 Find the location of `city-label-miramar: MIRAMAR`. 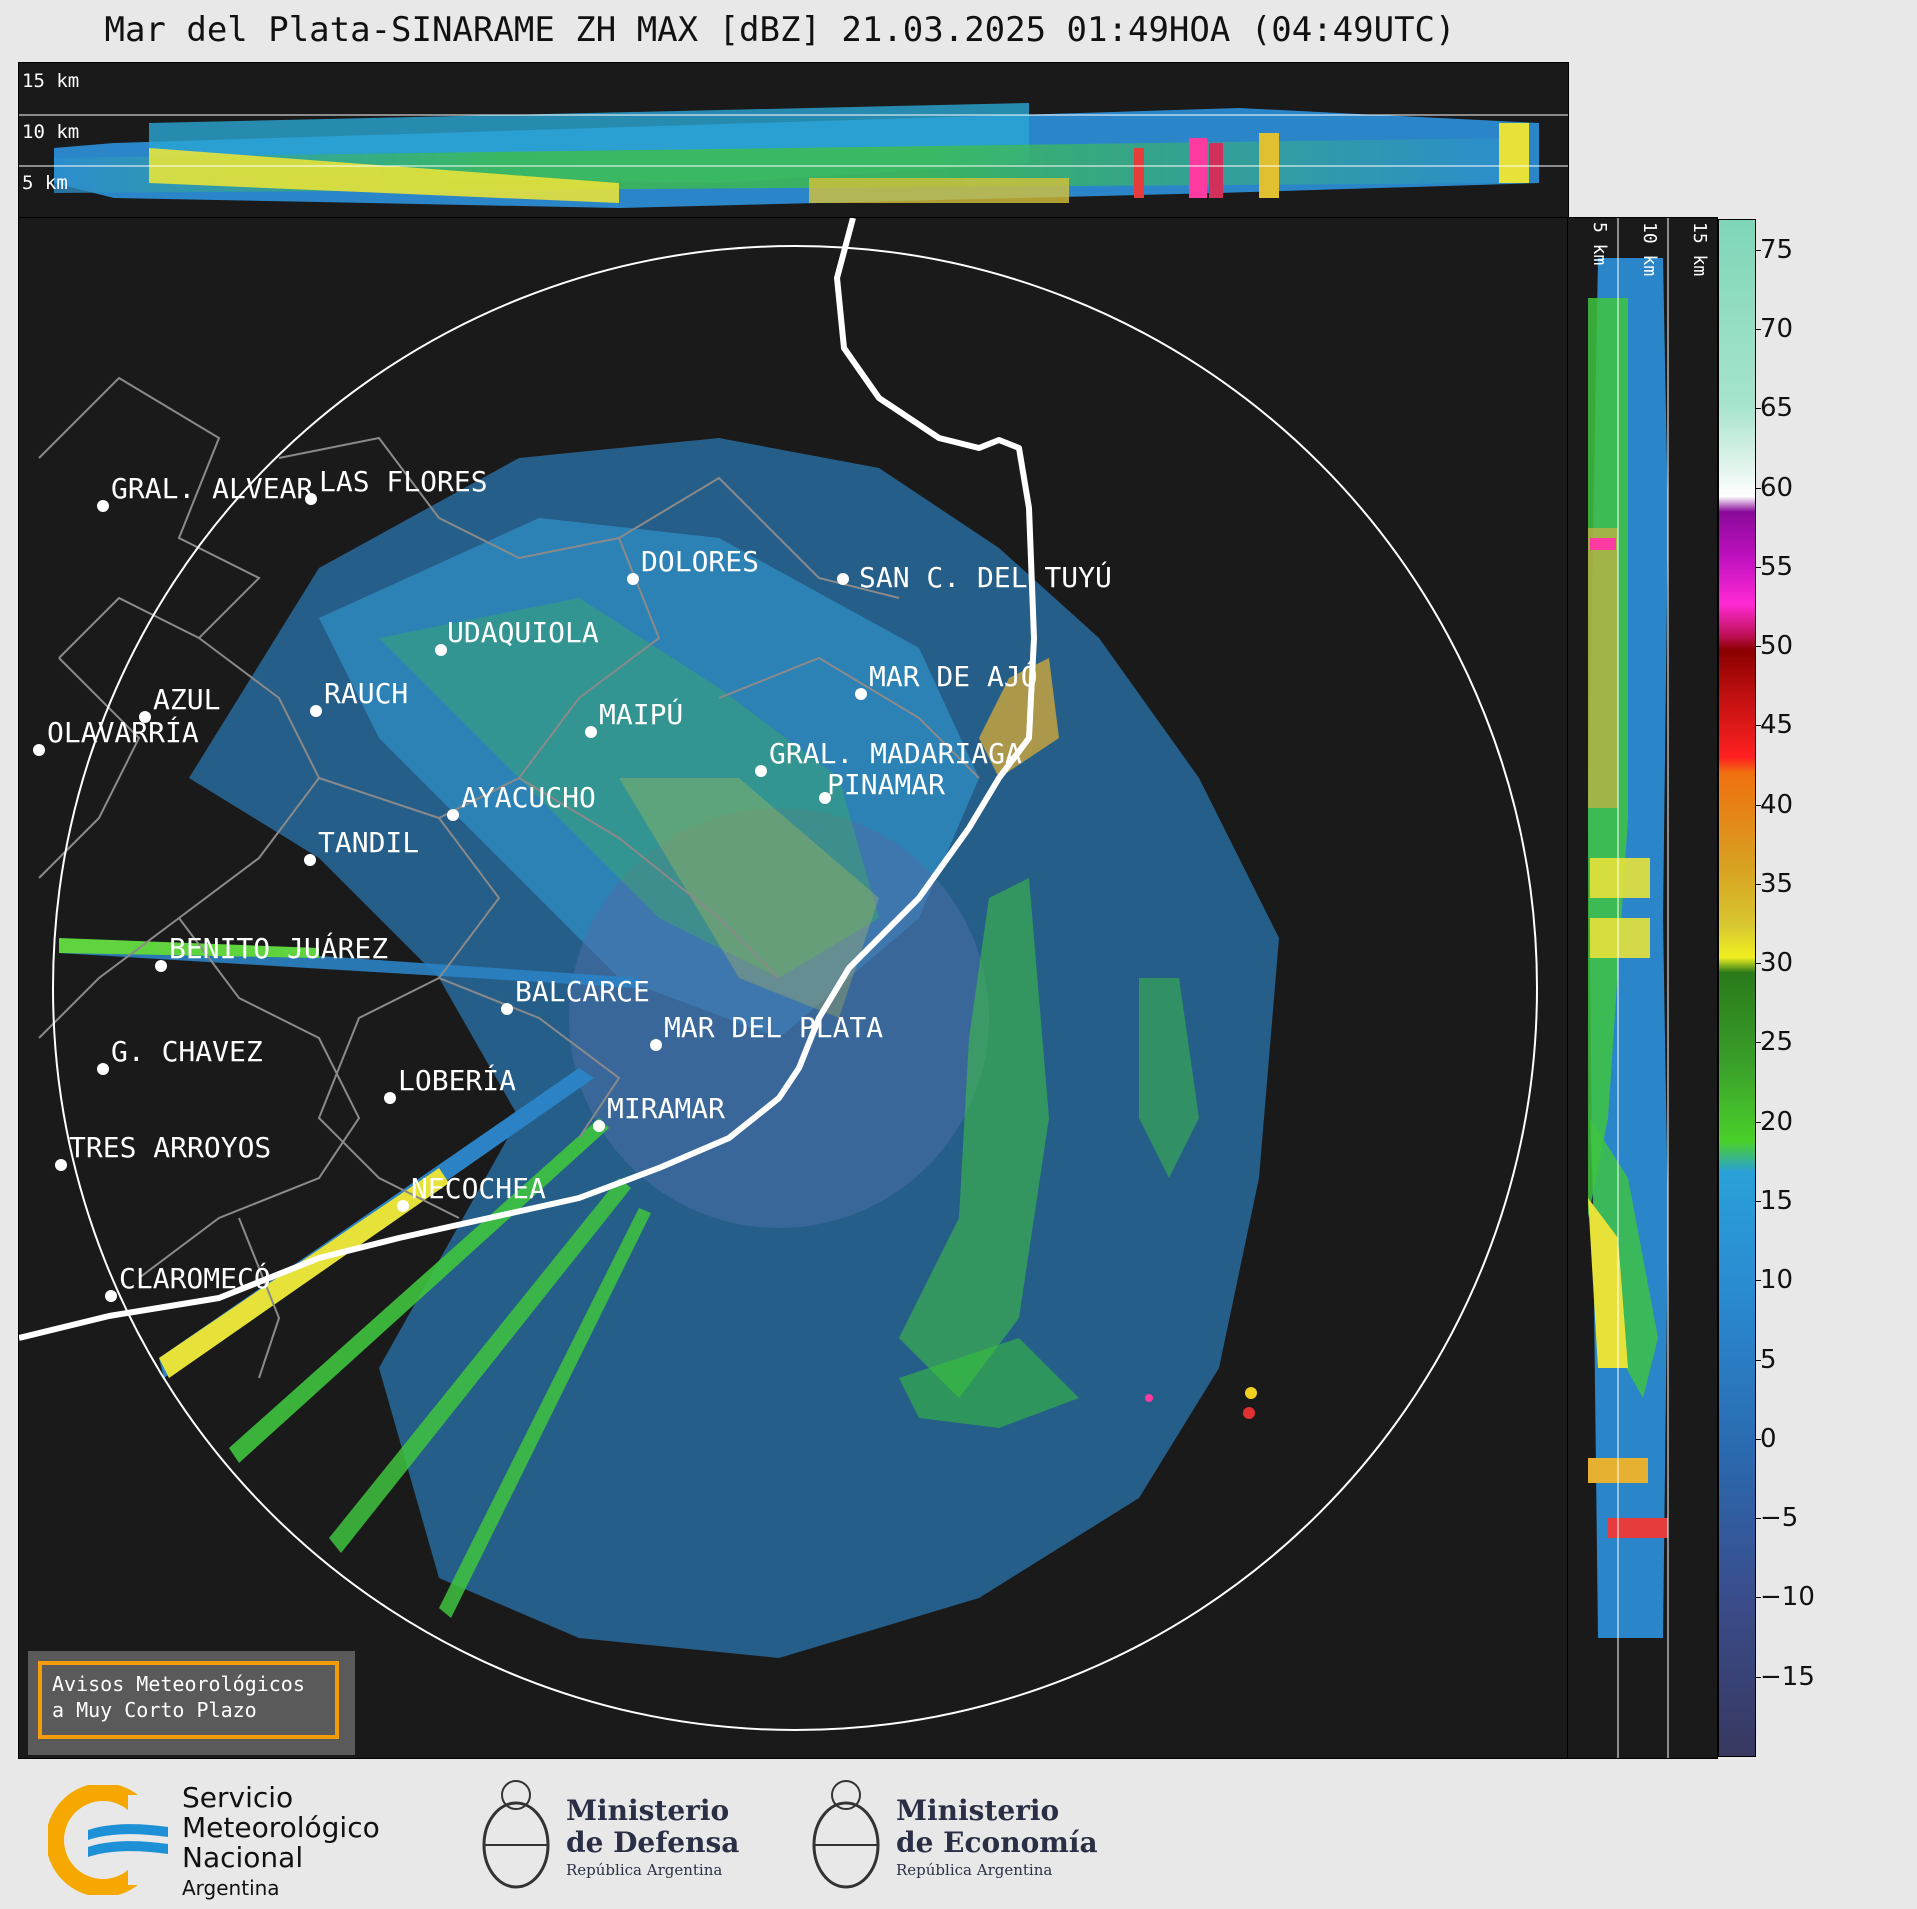

city-label-miramar: MIRAMAR is located at coordinates (666, 1108).